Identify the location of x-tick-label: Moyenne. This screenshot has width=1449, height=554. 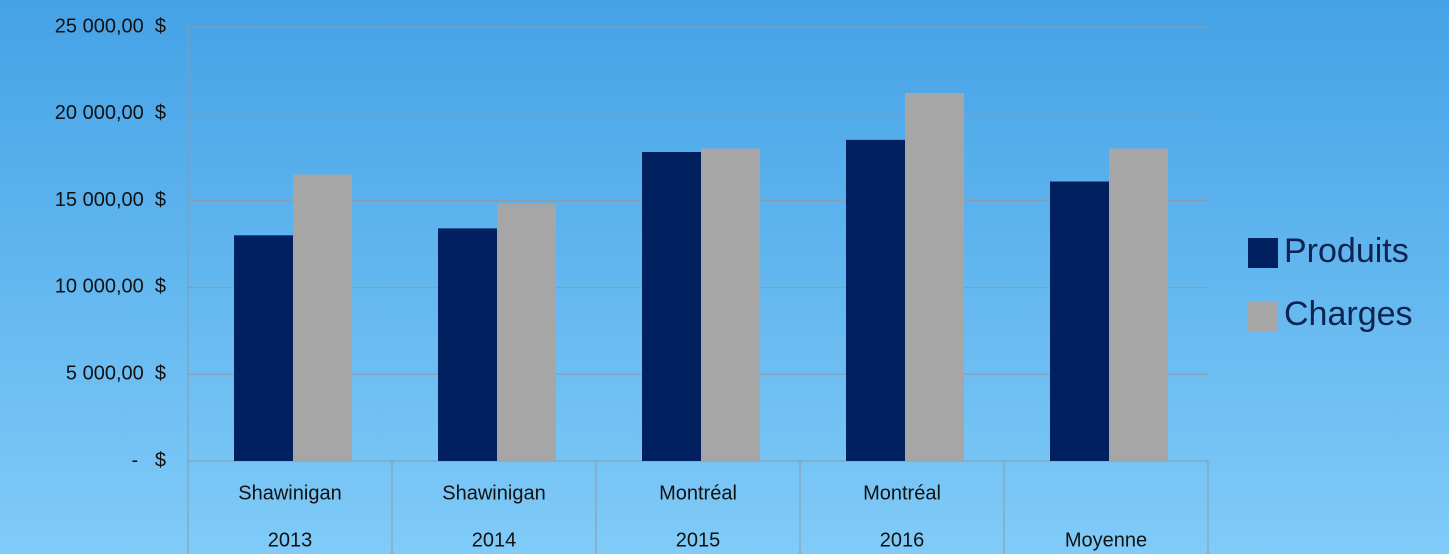
(1106, 540).